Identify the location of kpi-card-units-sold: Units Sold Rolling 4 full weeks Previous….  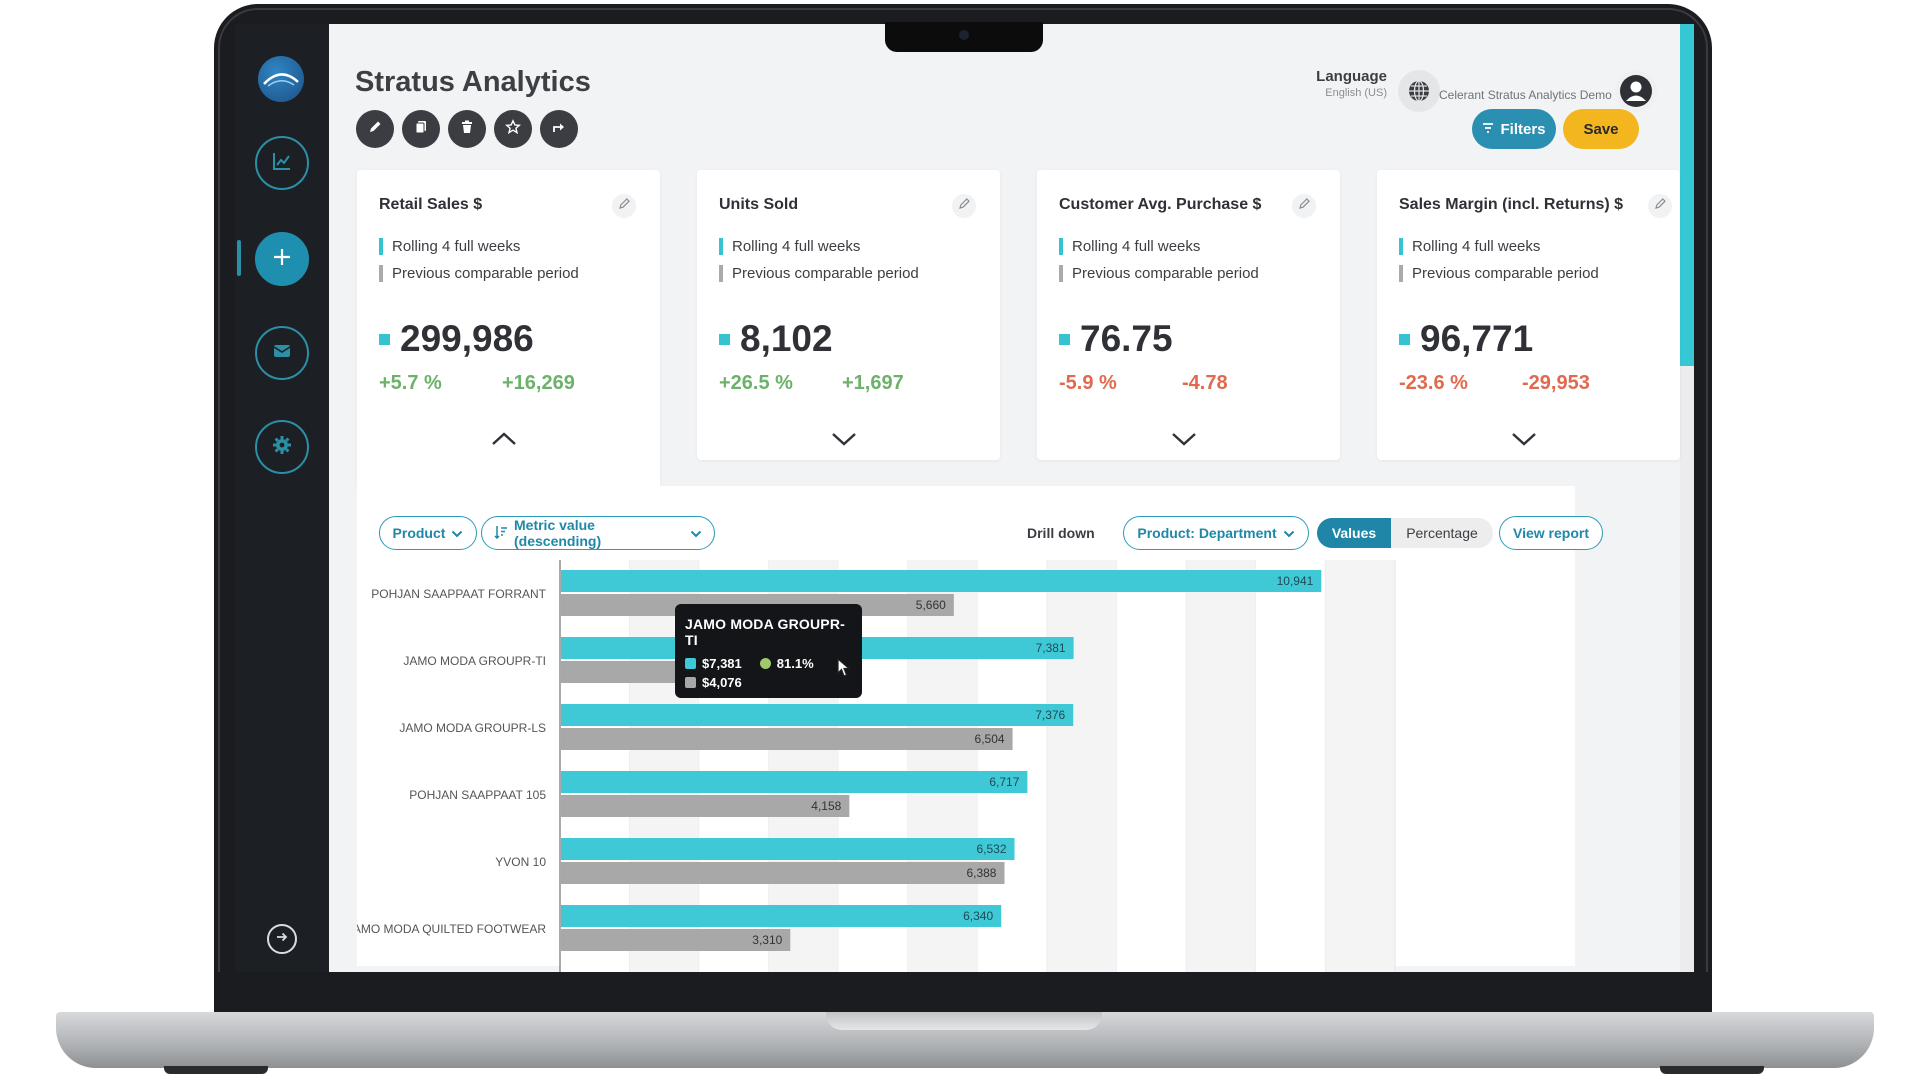
(848, 315).